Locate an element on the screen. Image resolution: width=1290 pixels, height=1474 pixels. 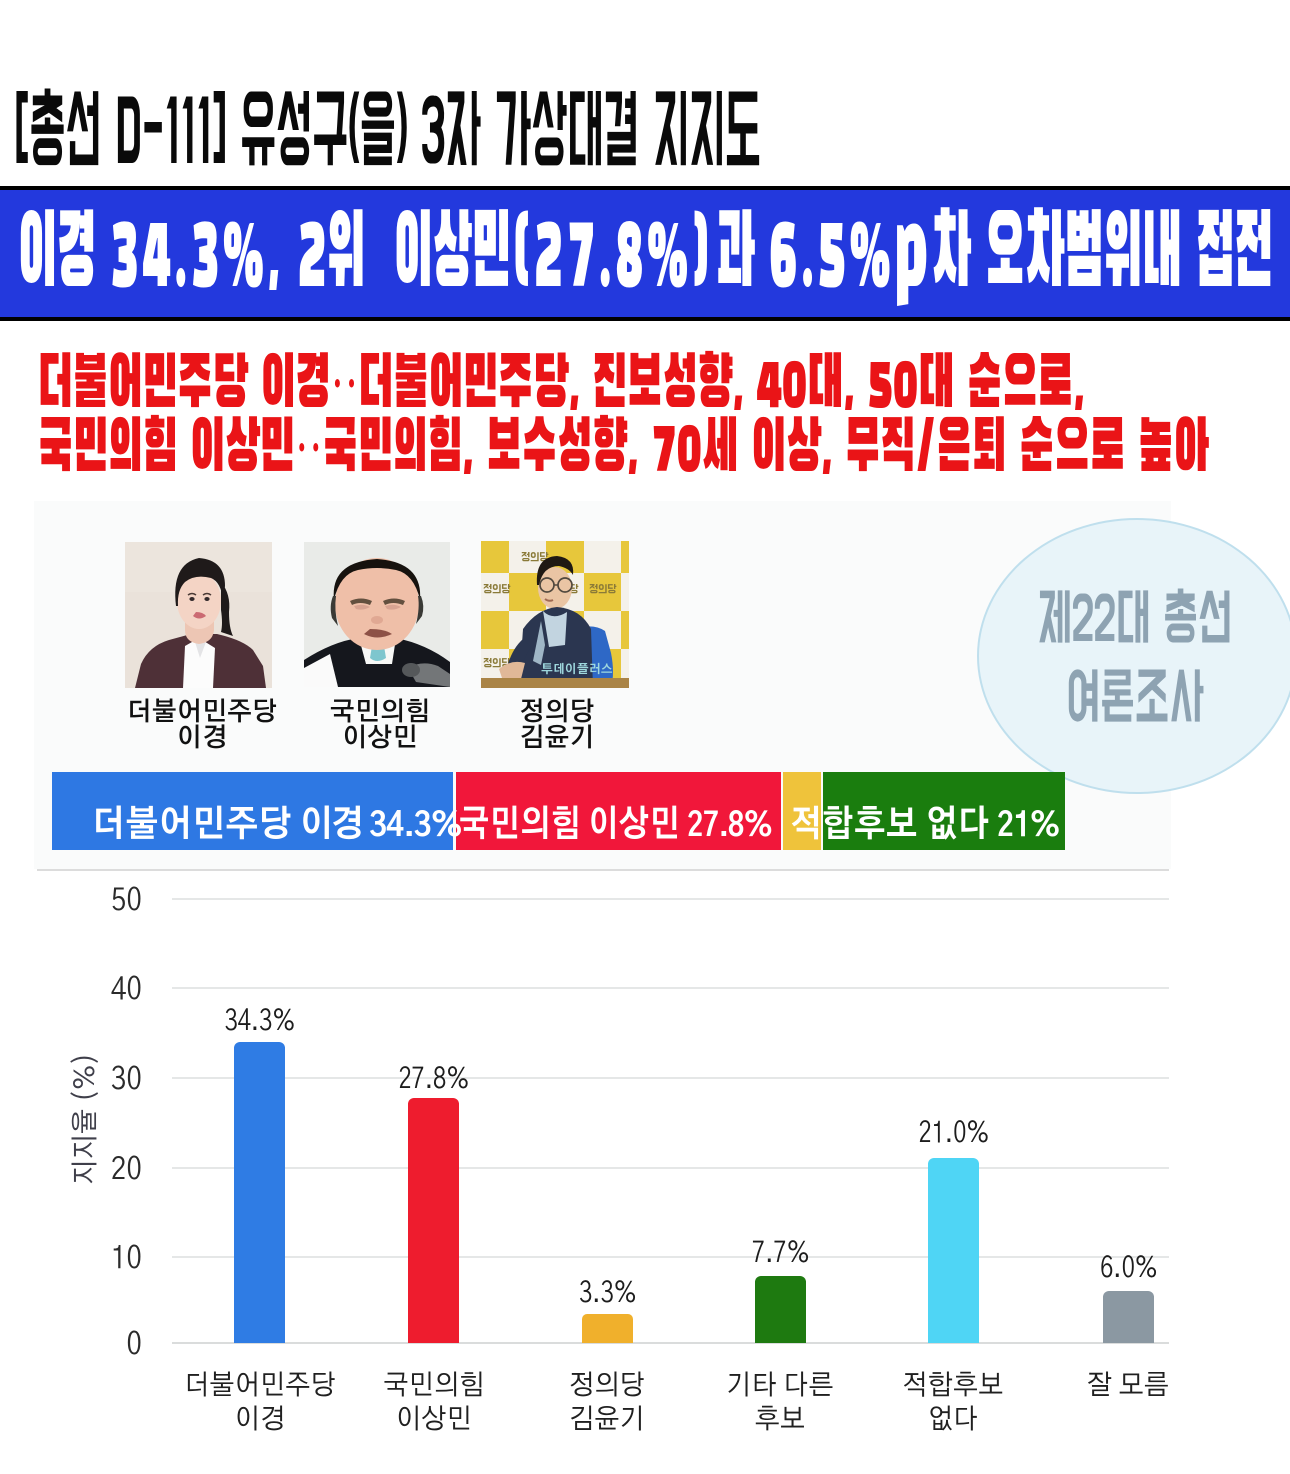
svg-text: 투데이플러스 is located at coordinates (577, 669).